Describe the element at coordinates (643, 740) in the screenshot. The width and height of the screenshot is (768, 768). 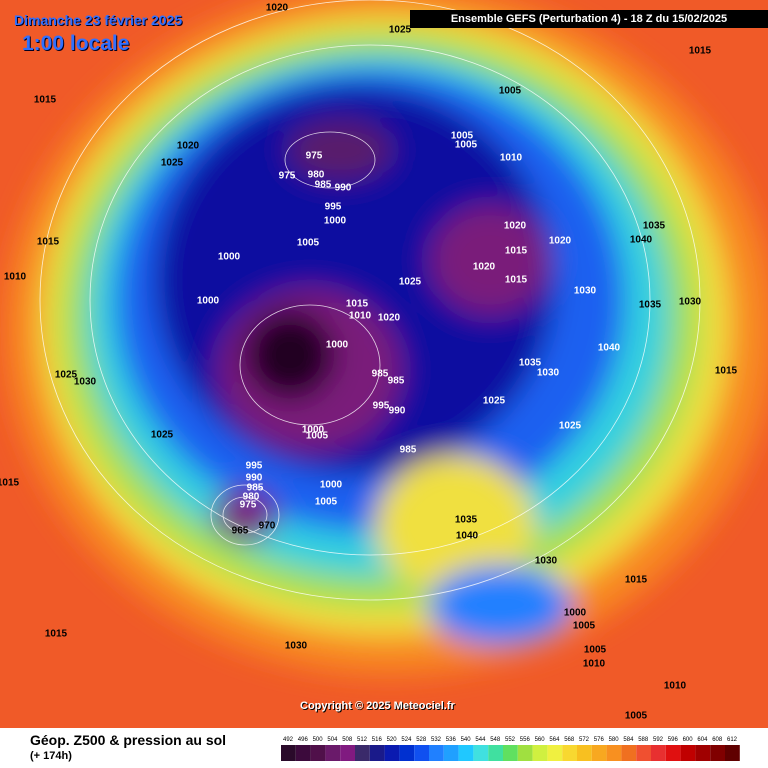
I see `scale-label: 588` at that location.